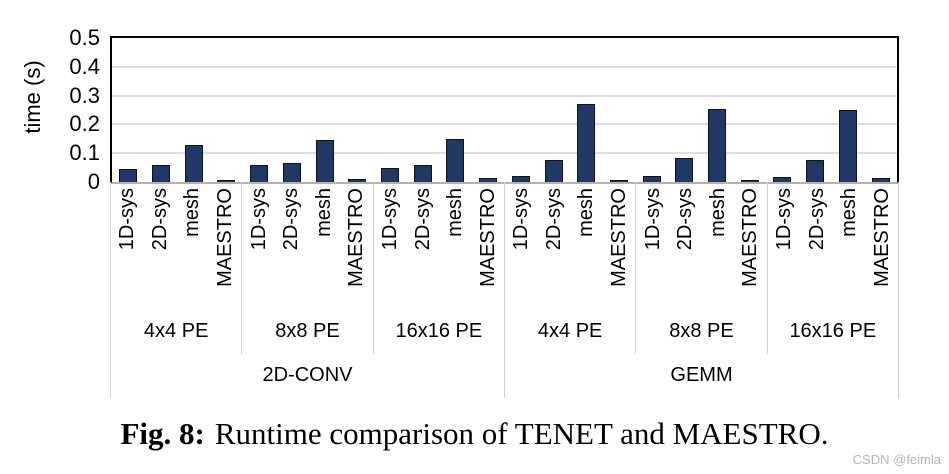 This screenshot has width=949, height=474. What do you see at coordinates (896, 459) in the screenshot?
I see `watermark: CSDN @feimla` at bounding box center [896, 459].